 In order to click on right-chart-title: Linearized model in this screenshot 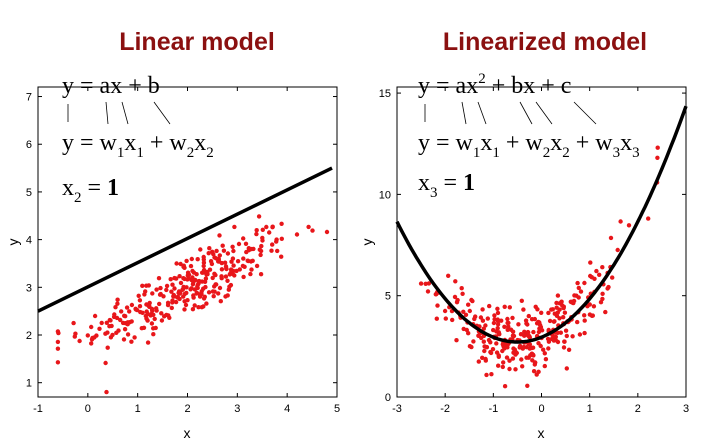, I will do `click(545, 42)`.